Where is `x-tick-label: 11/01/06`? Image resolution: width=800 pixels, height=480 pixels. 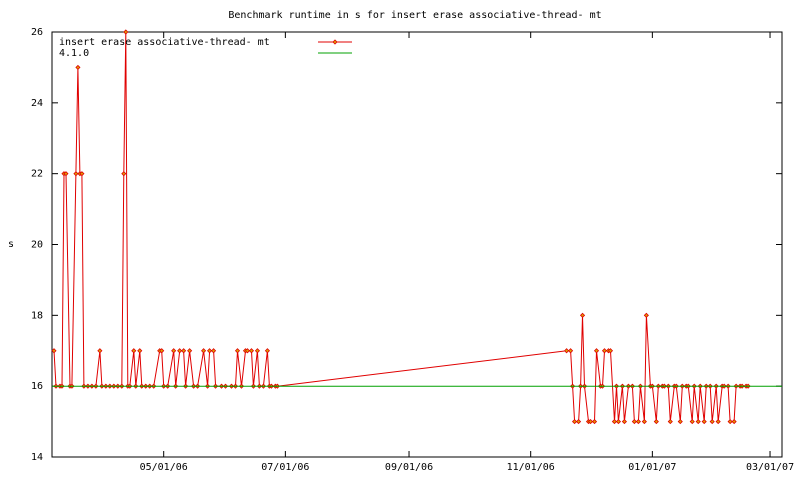
x-tick-label: 11/01/06 is located at coordinates (531, 467).